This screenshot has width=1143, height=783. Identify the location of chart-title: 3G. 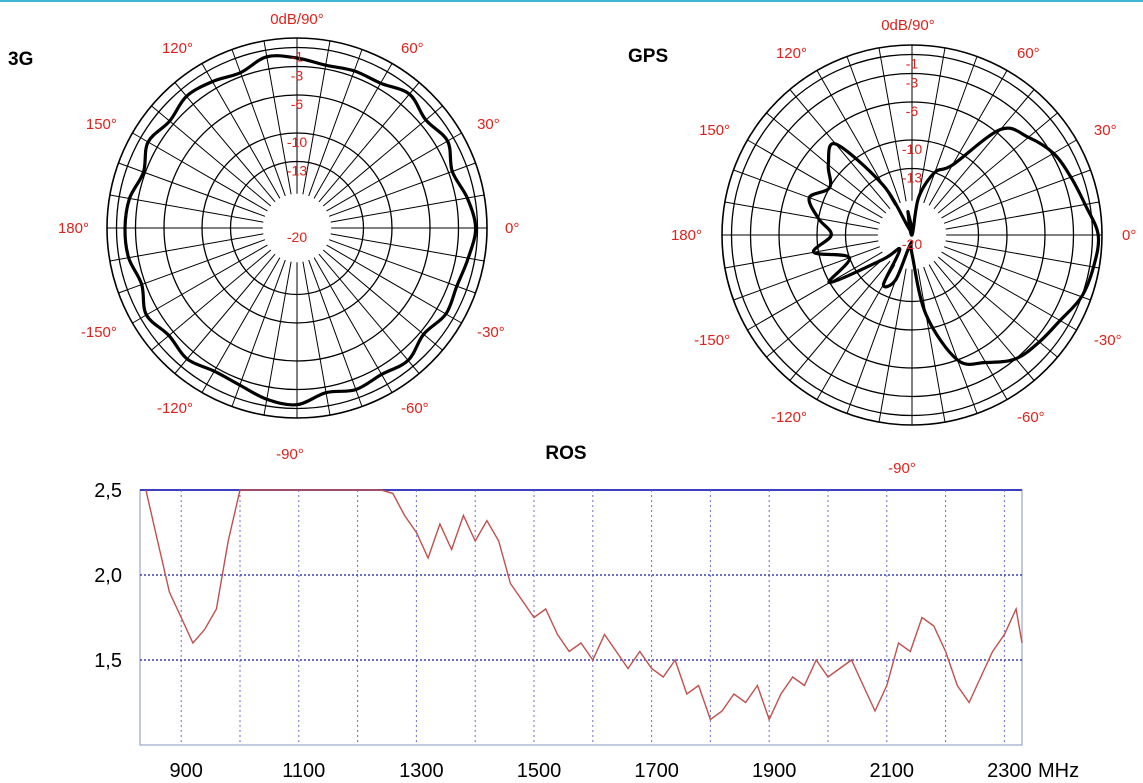
(20, 59).